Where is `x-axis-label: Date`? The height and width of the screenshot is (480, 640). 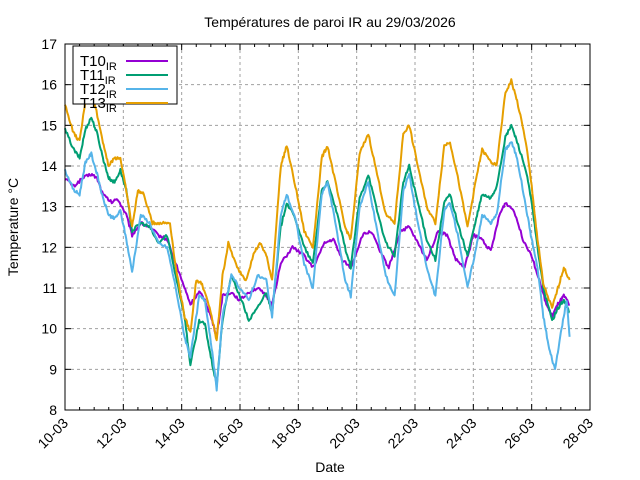
x-axis-label: Date is located at coordinates (330, 467).